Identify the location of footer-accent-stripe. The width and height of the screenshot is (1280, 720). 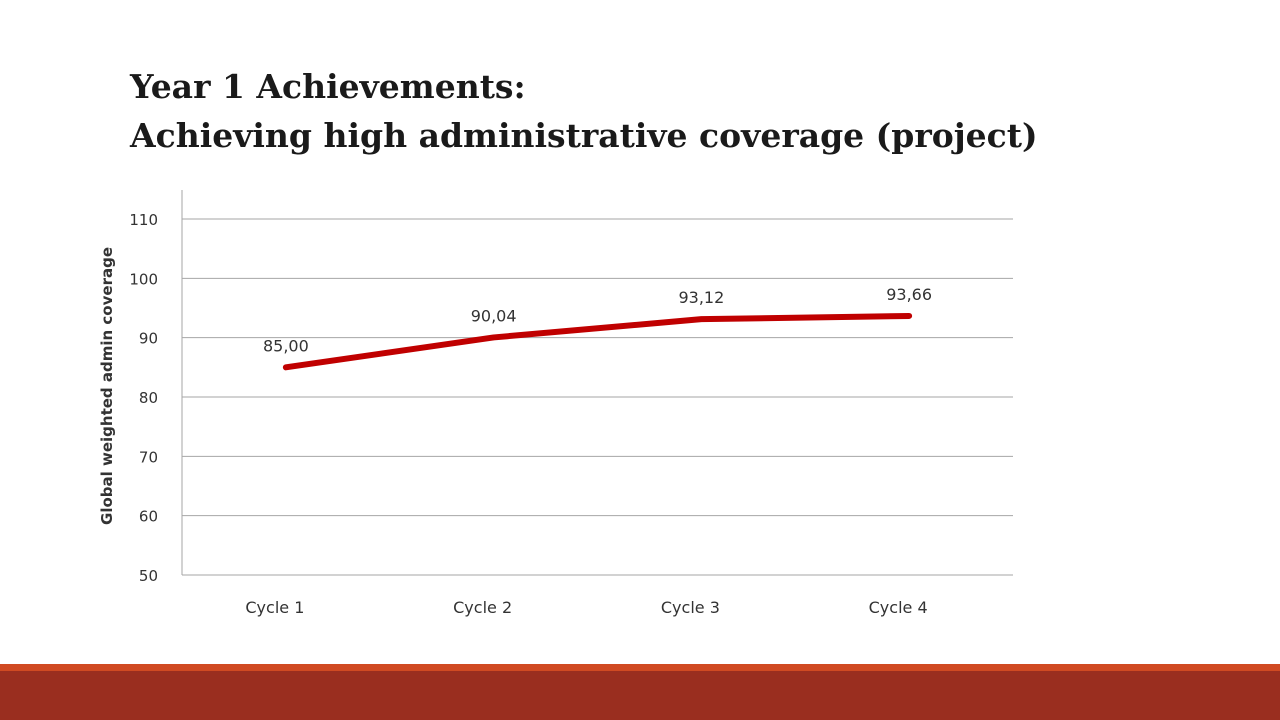
(640, 667).